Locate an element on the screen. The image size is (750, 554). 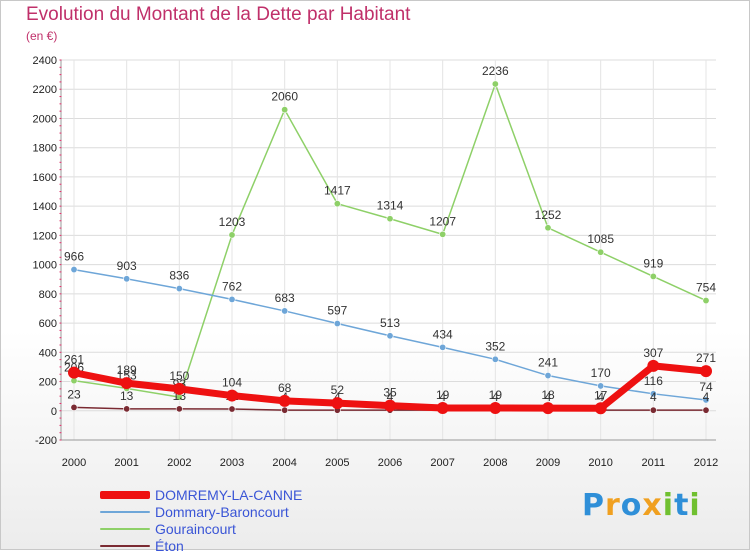
legend-item-gouraincourt: Gouraincourt is located at coordinates (250, 528).